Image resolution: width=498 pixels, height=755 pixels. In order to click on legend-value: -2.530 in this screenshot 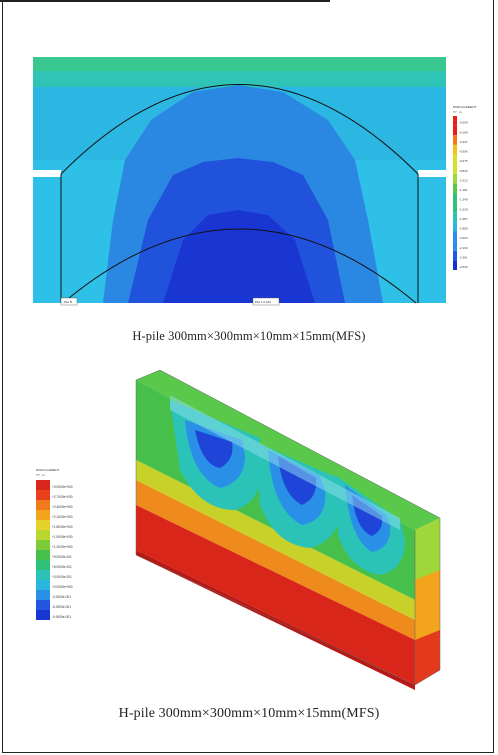, I will do `click(463, 267)`.